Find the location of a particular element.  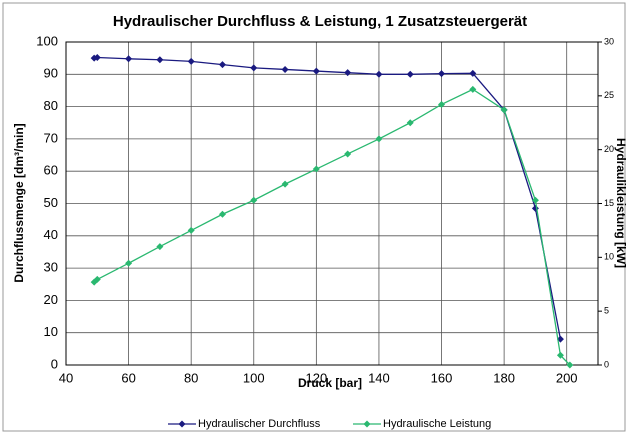

x-tick-label: 100 is located at coordinates (254, 377).